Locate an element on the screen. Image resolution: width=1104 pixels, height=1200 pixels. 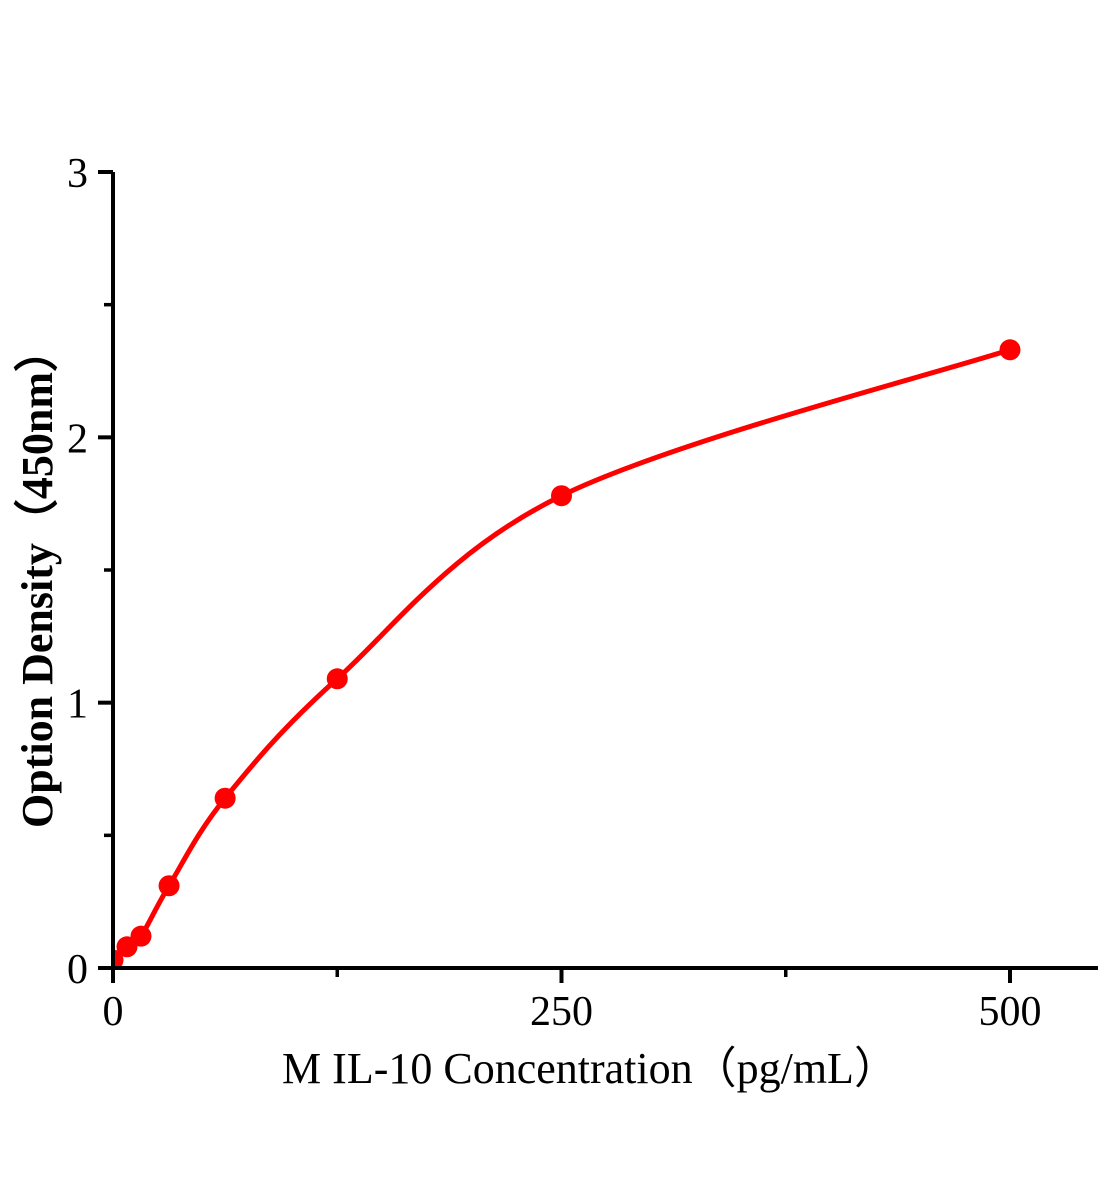
y-tick-label-0: 0 is located at coordinates (77, 970).